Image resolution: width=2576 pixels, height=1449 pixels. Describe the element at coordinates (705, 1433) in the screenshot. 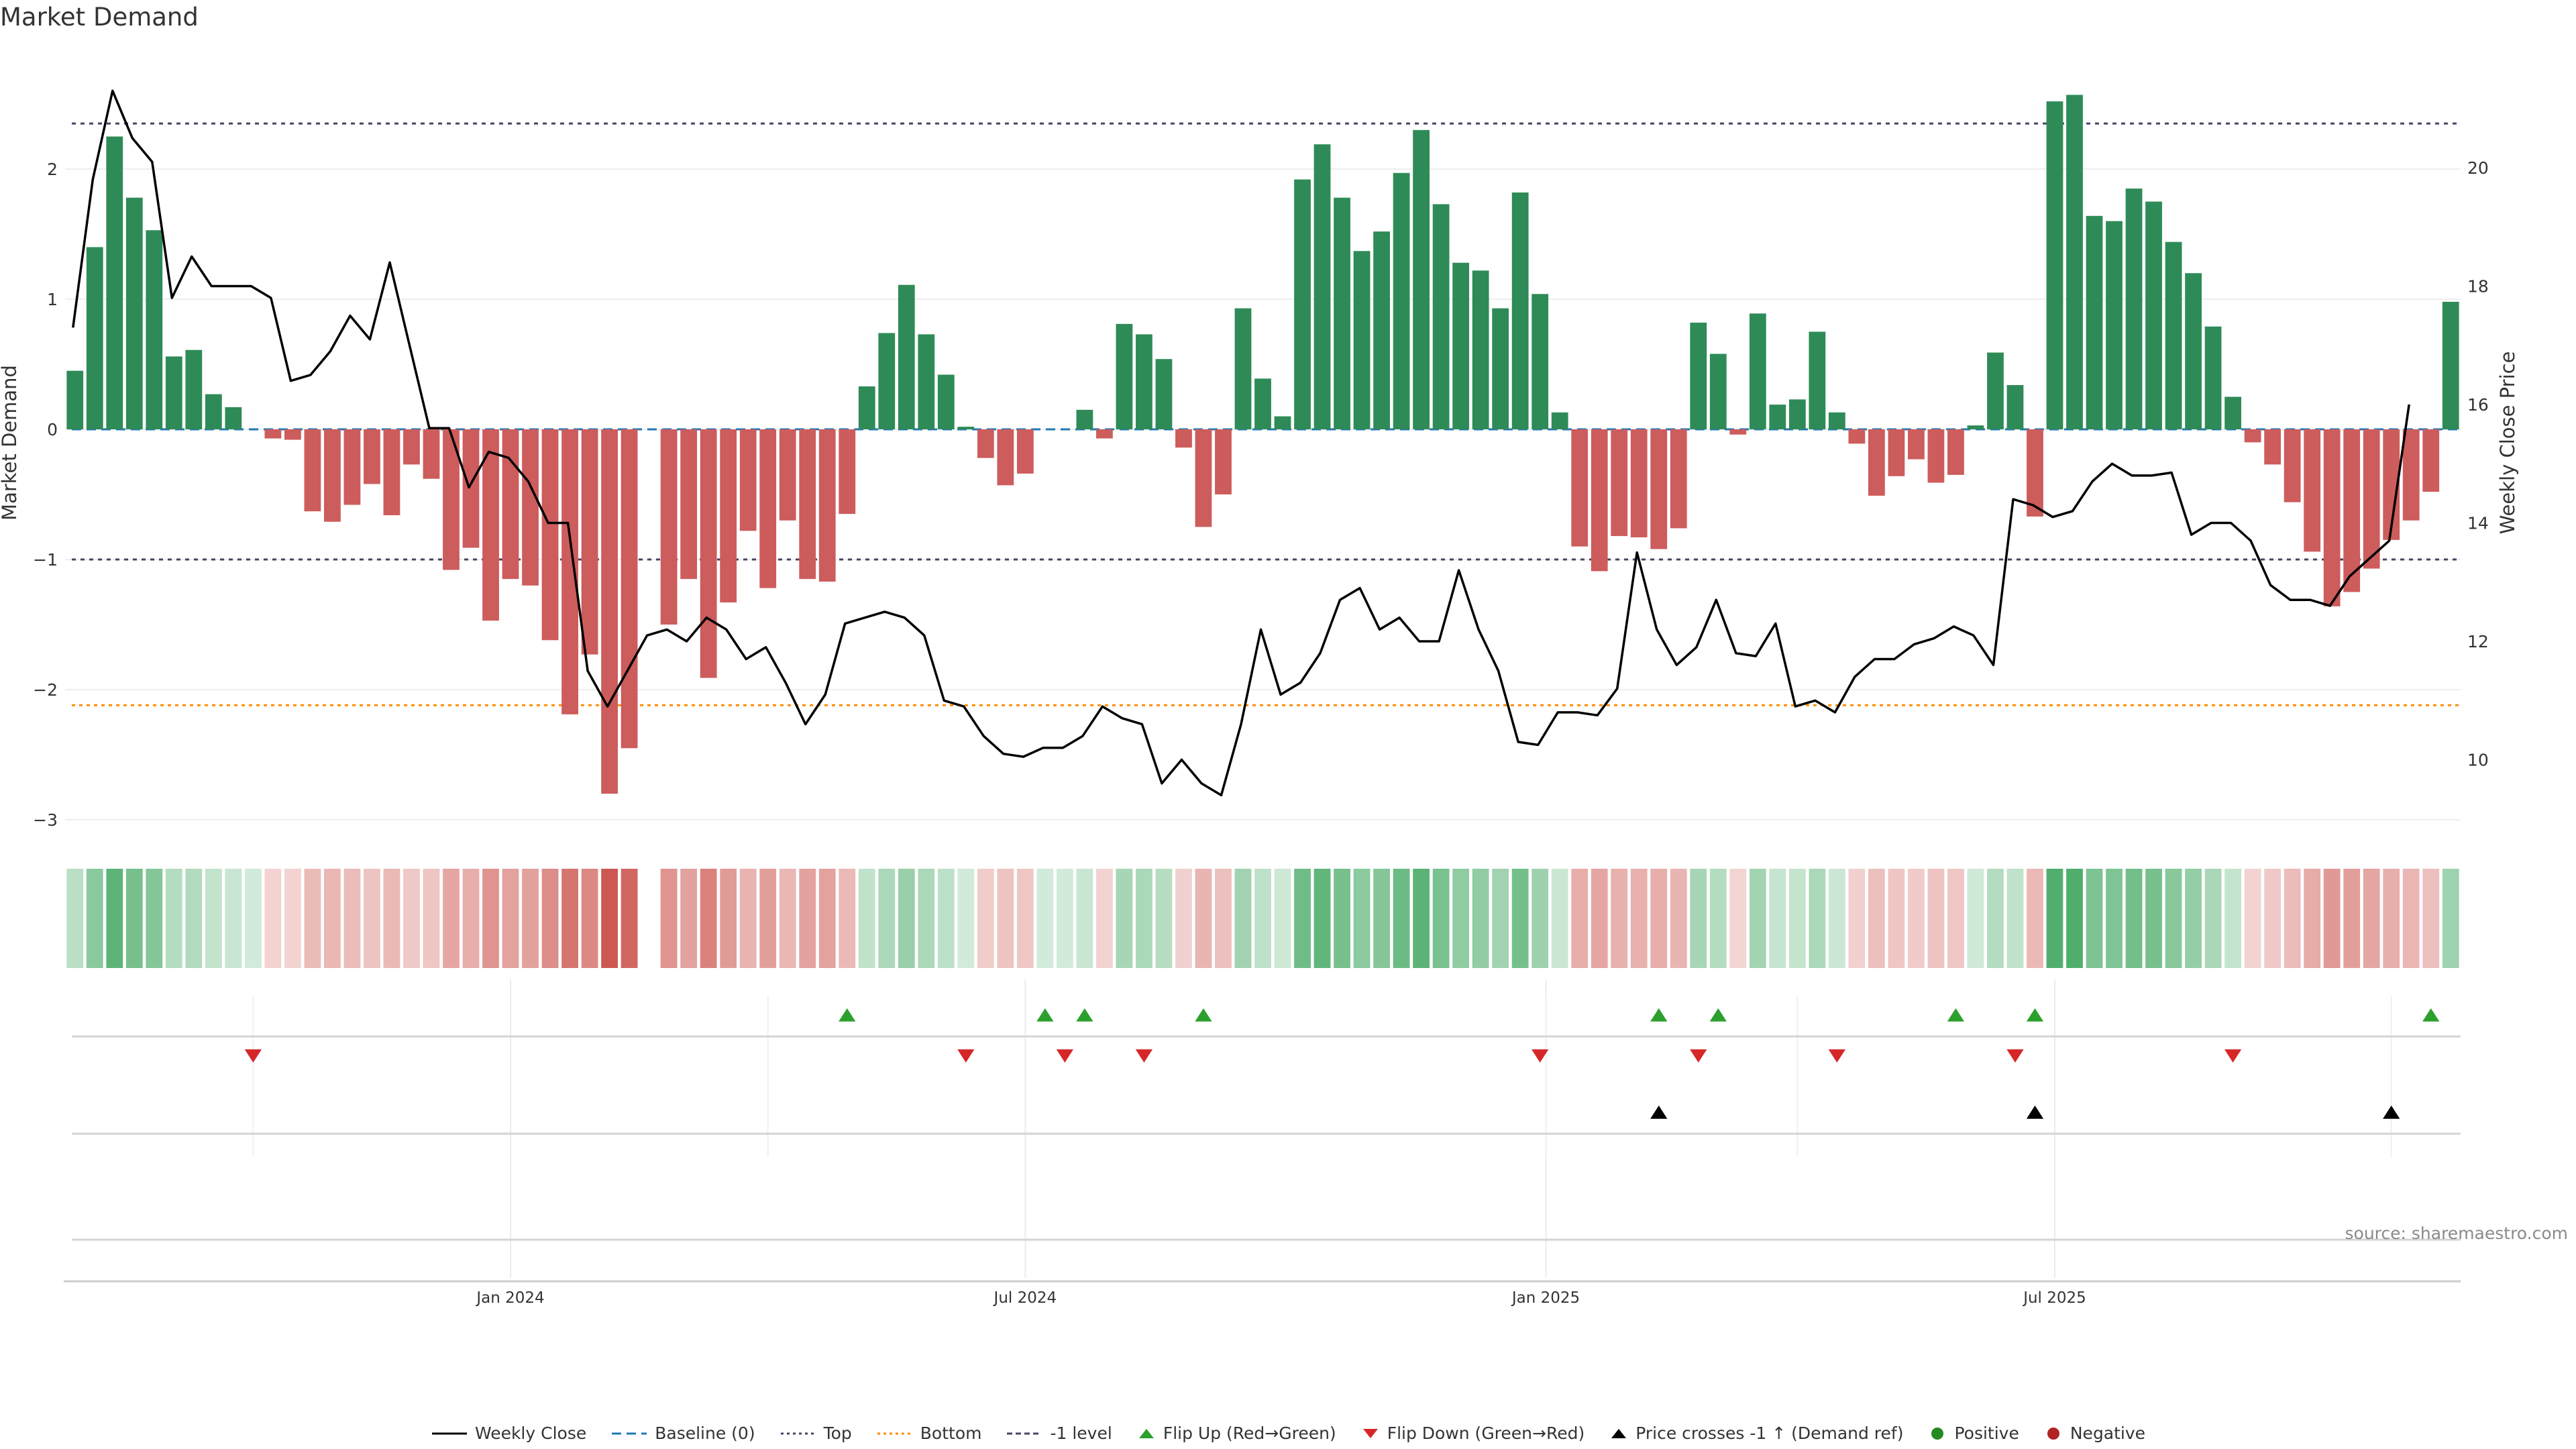

I see `legend-label: Baseline (0)` at that location.